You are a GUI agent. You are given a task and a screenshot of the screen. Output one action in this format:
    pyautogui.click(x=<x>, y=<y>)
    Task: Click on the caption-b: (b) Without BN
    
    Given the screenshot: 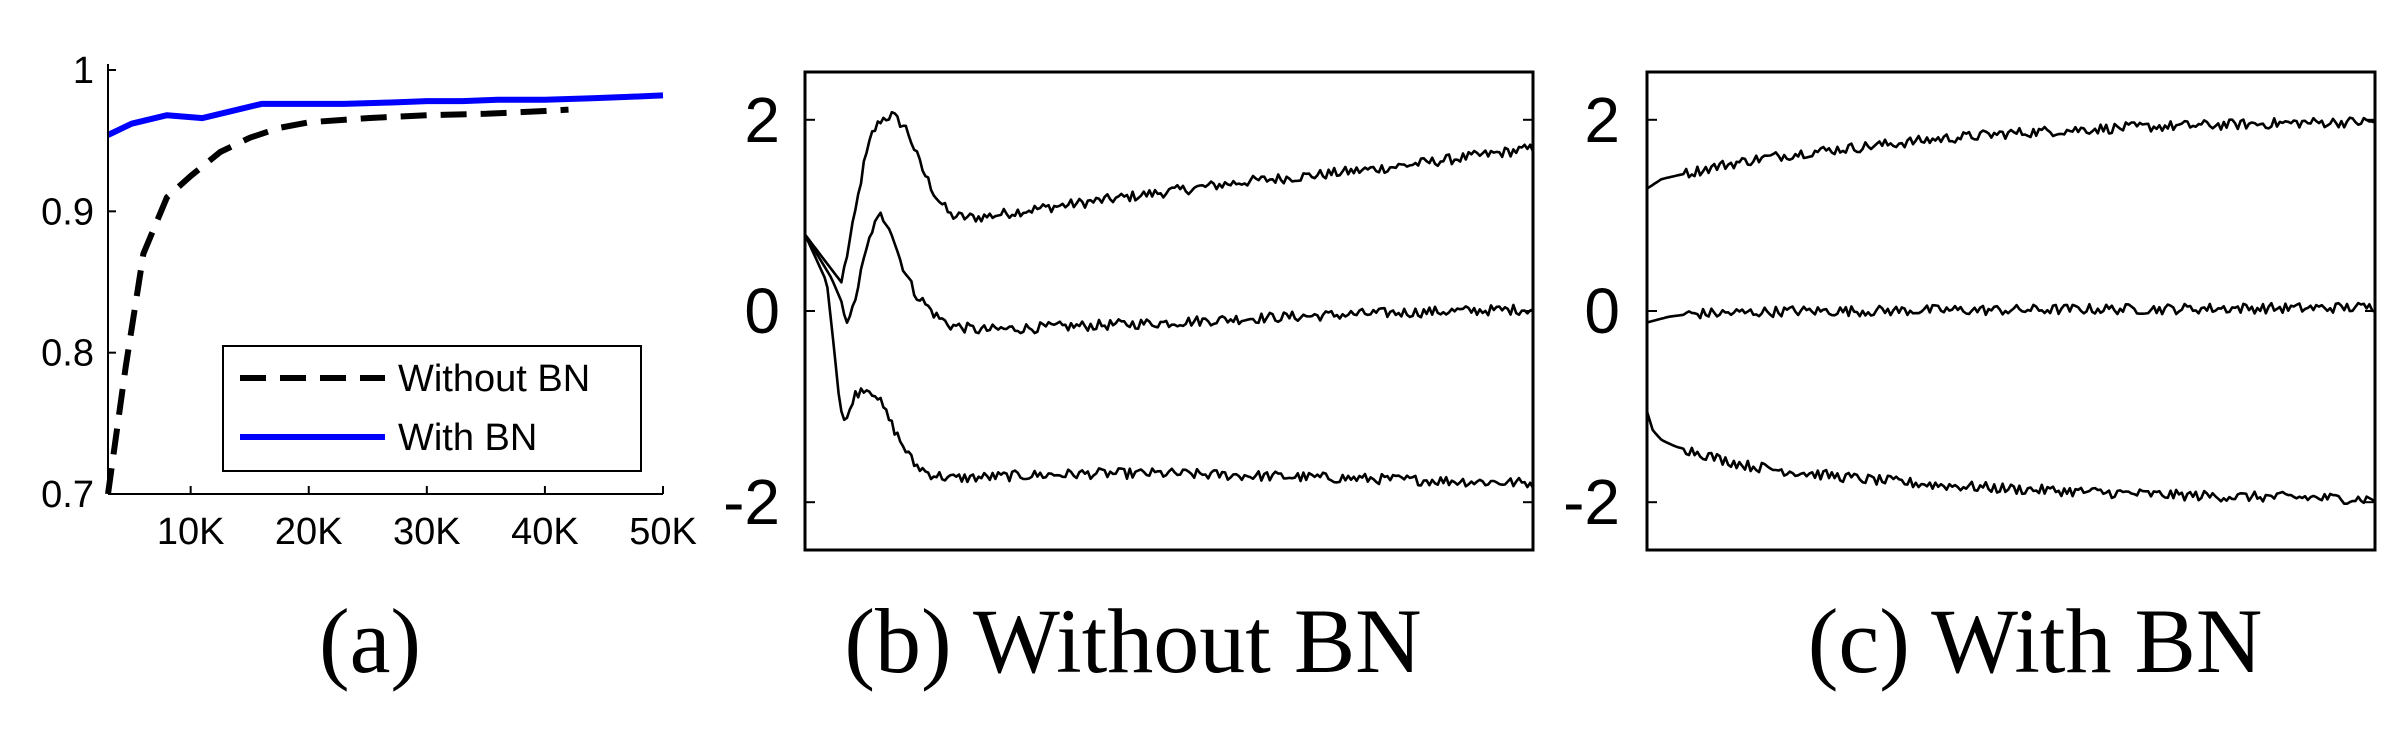 What is the action you would take?
    pyautogui.click(x=1132, y=641)
    